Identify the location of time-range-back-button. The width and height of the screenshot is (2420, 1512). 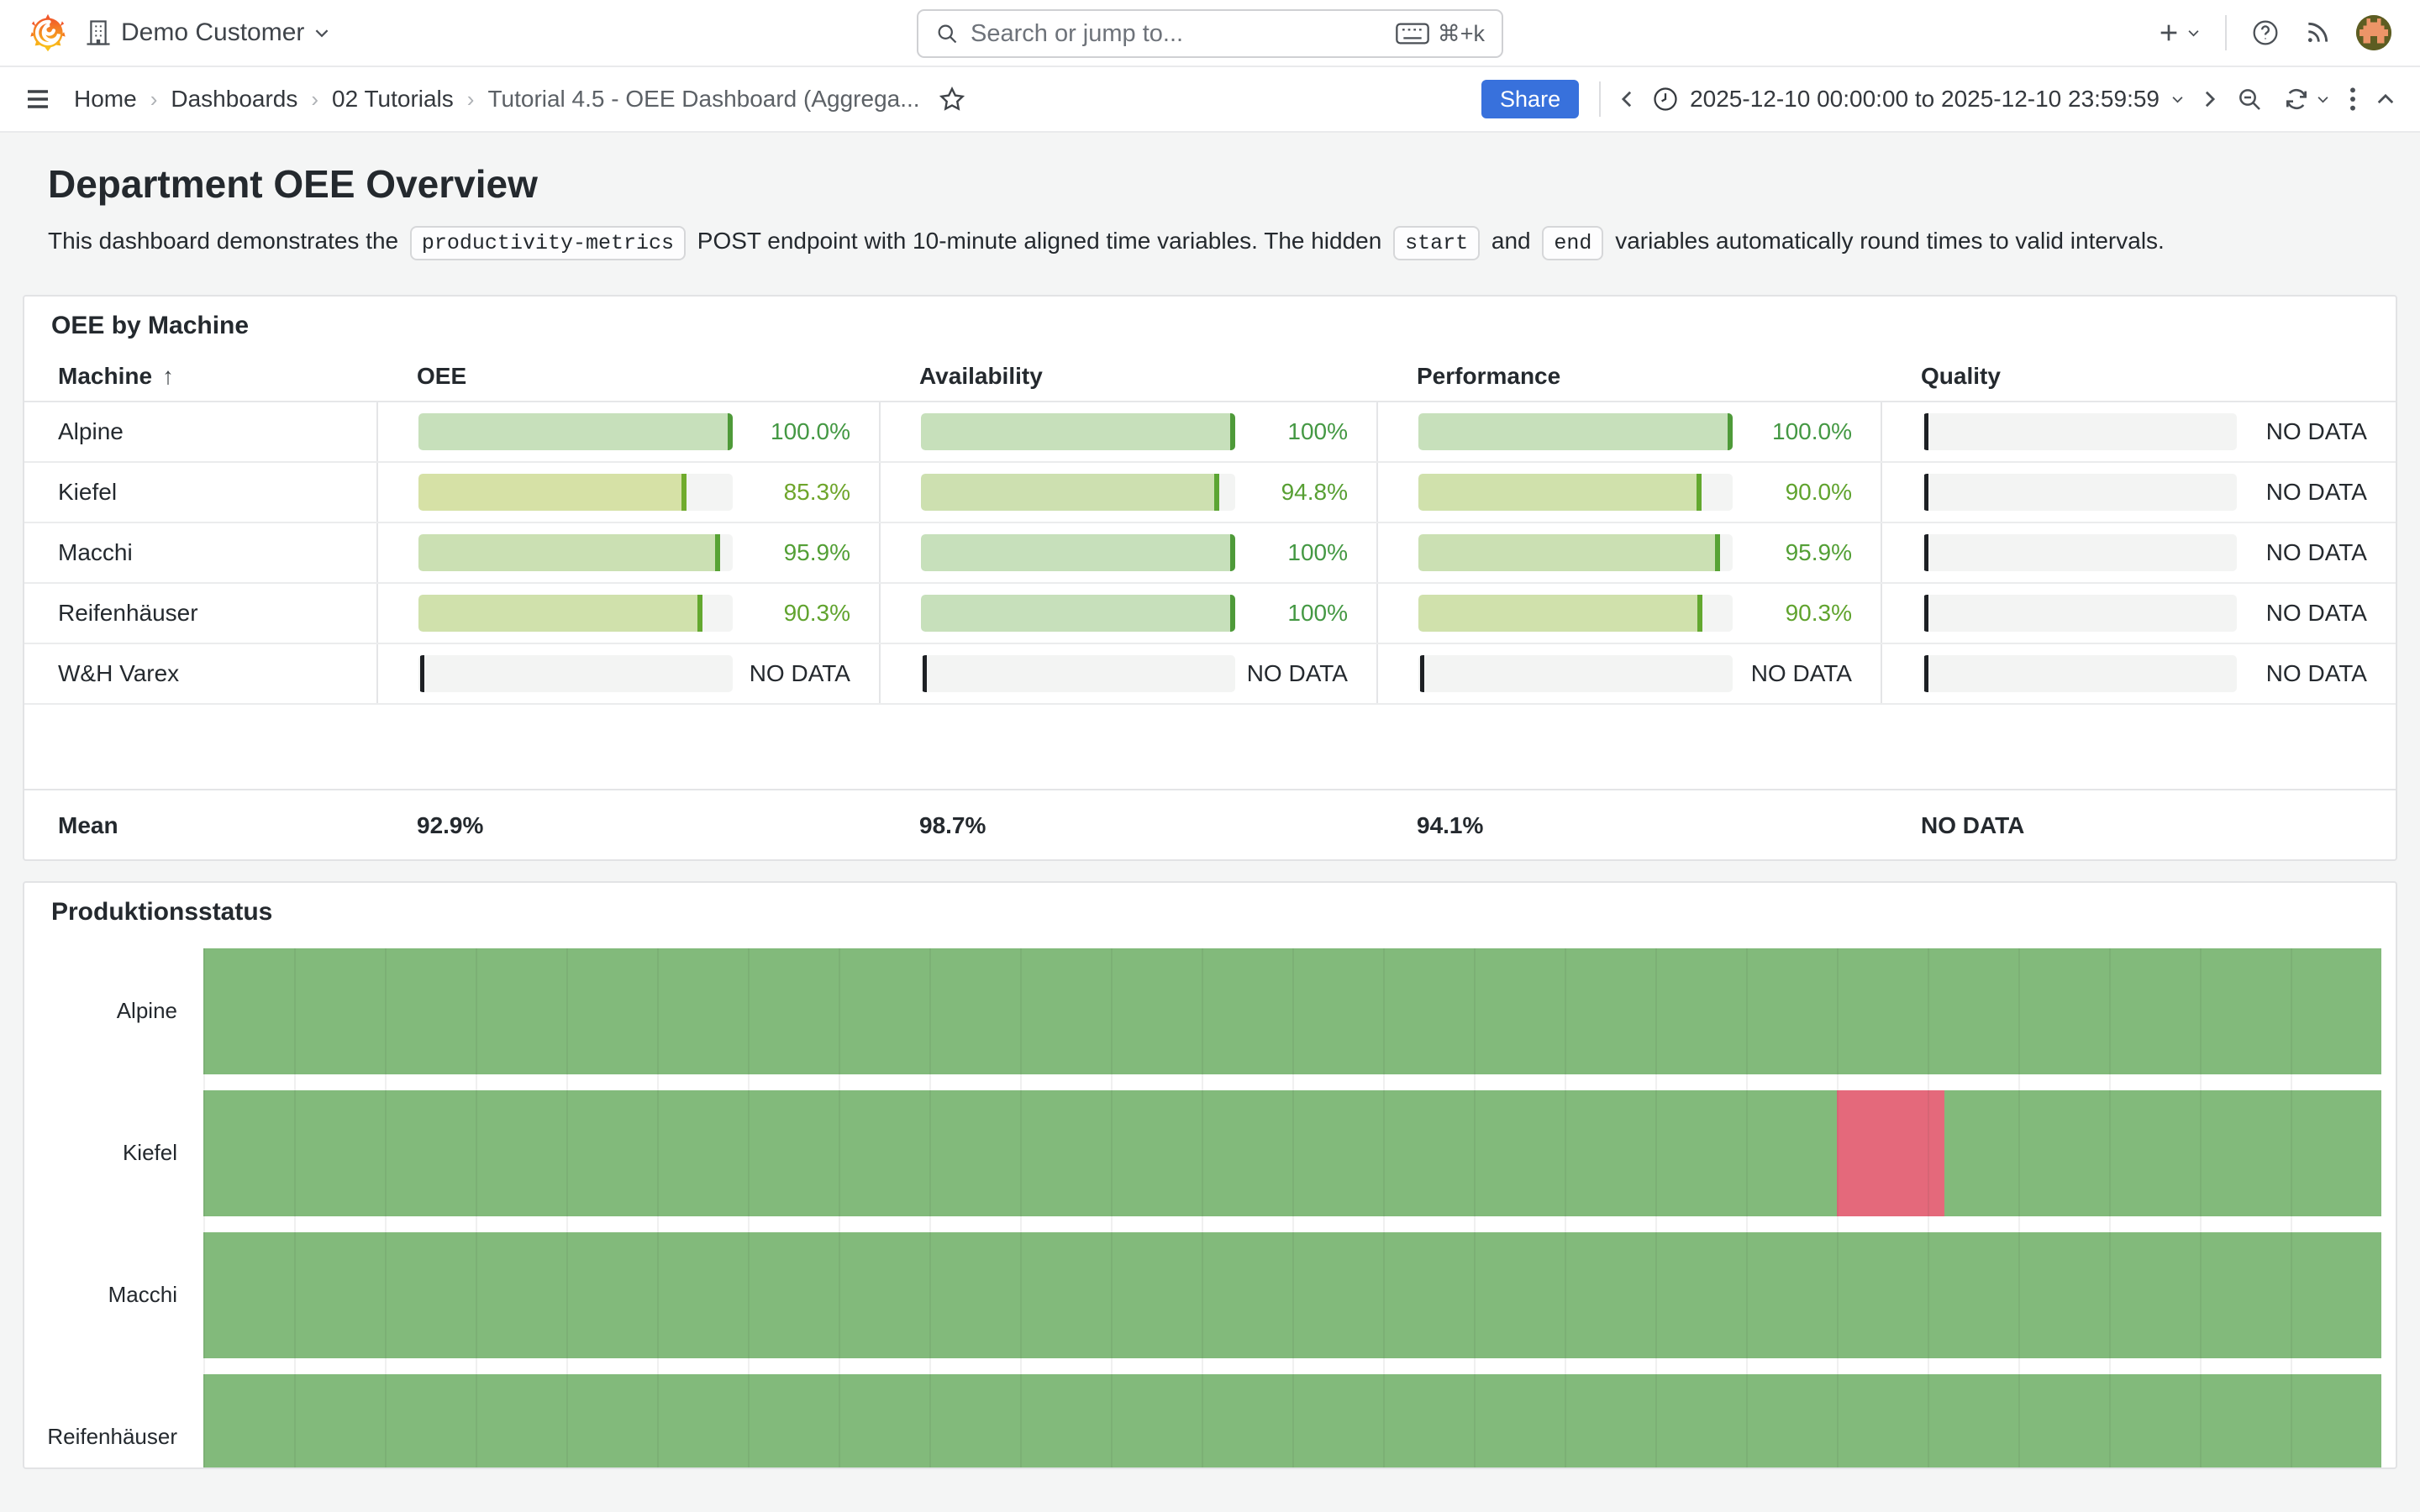
(1627, 99).